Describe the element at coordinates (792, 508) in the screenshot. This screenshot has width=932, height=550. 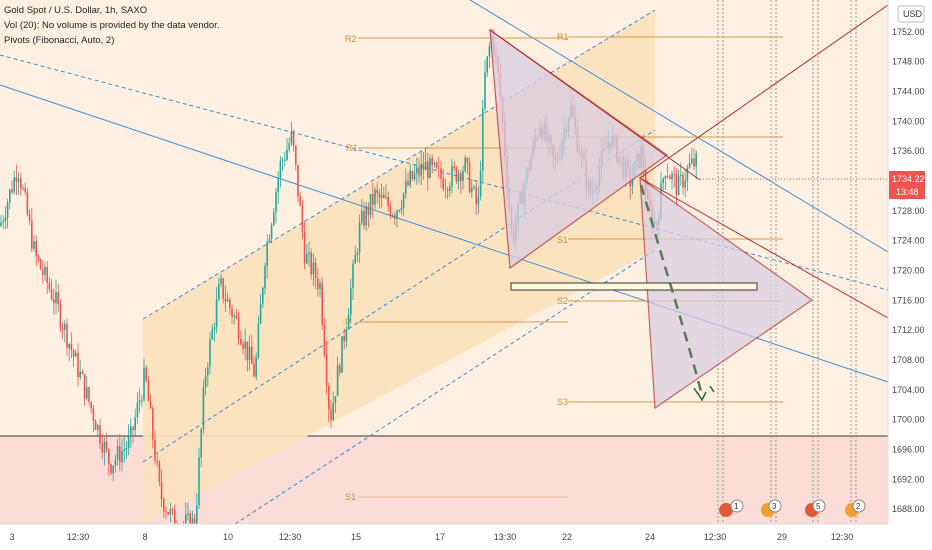
I see `event-badges: 1 3 5 2` at that location.